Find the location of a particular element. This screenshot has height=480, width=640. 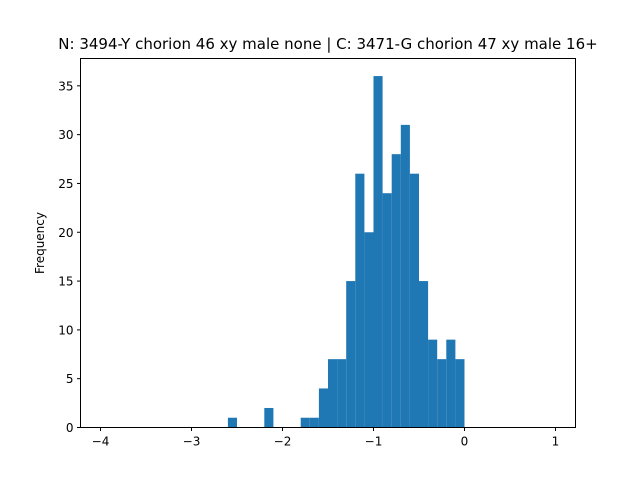

x-tick-label: −4 is located at coordinates (101, 442).